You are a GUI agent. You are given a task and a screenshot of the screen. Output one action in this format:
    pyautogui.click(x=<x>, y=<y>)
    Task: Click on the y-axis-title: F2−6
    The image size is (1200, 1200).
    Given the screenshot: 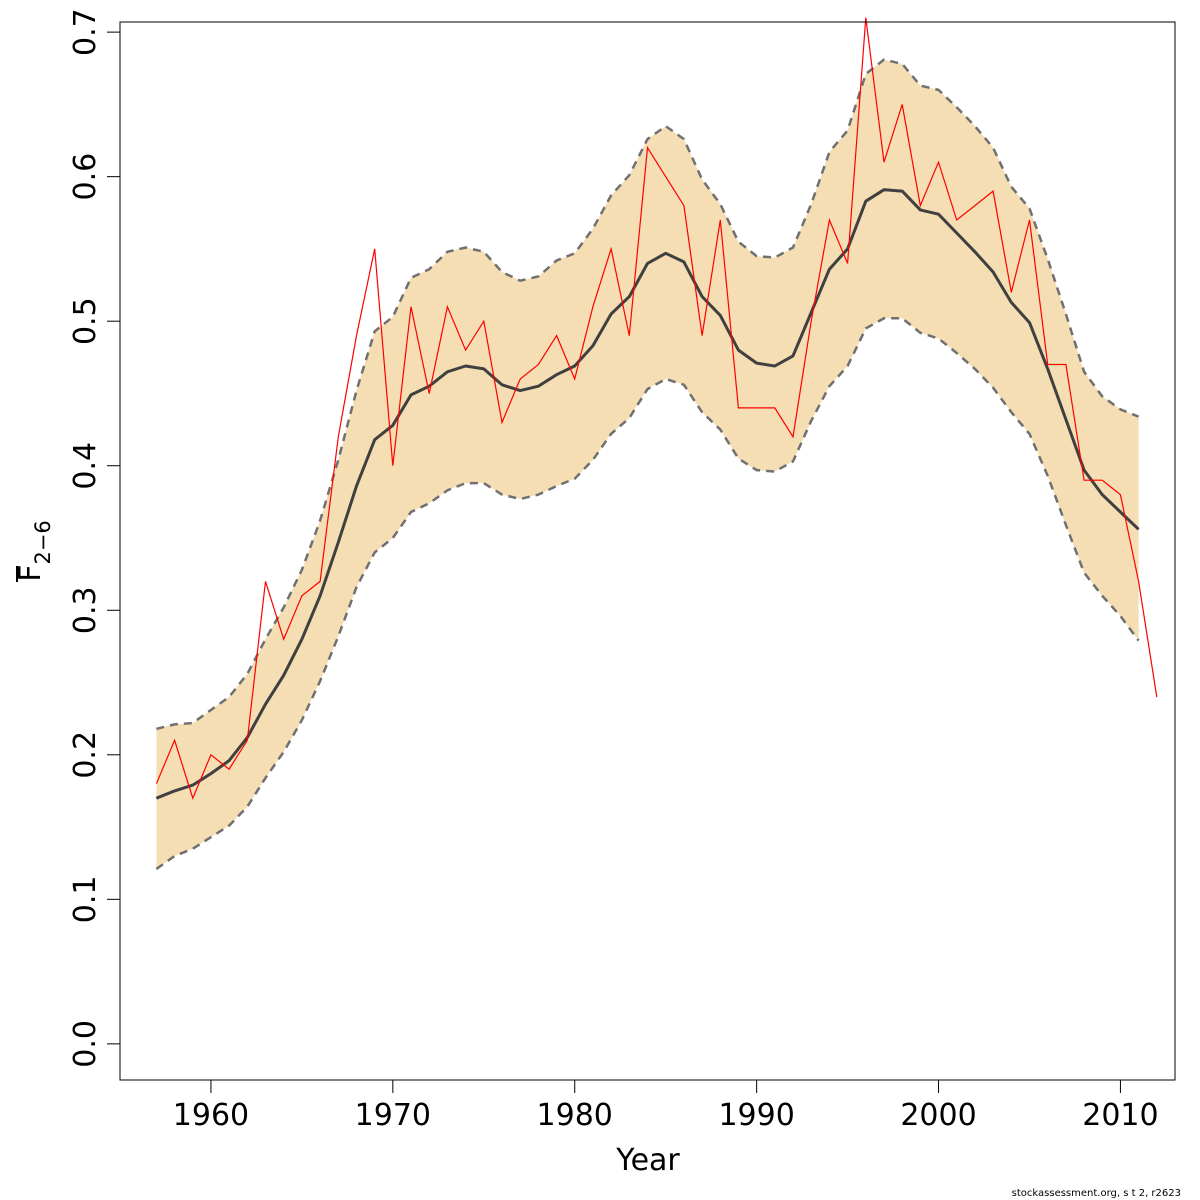 What is the action you would take?
    pyautogui.click(x=34, y=551)
    